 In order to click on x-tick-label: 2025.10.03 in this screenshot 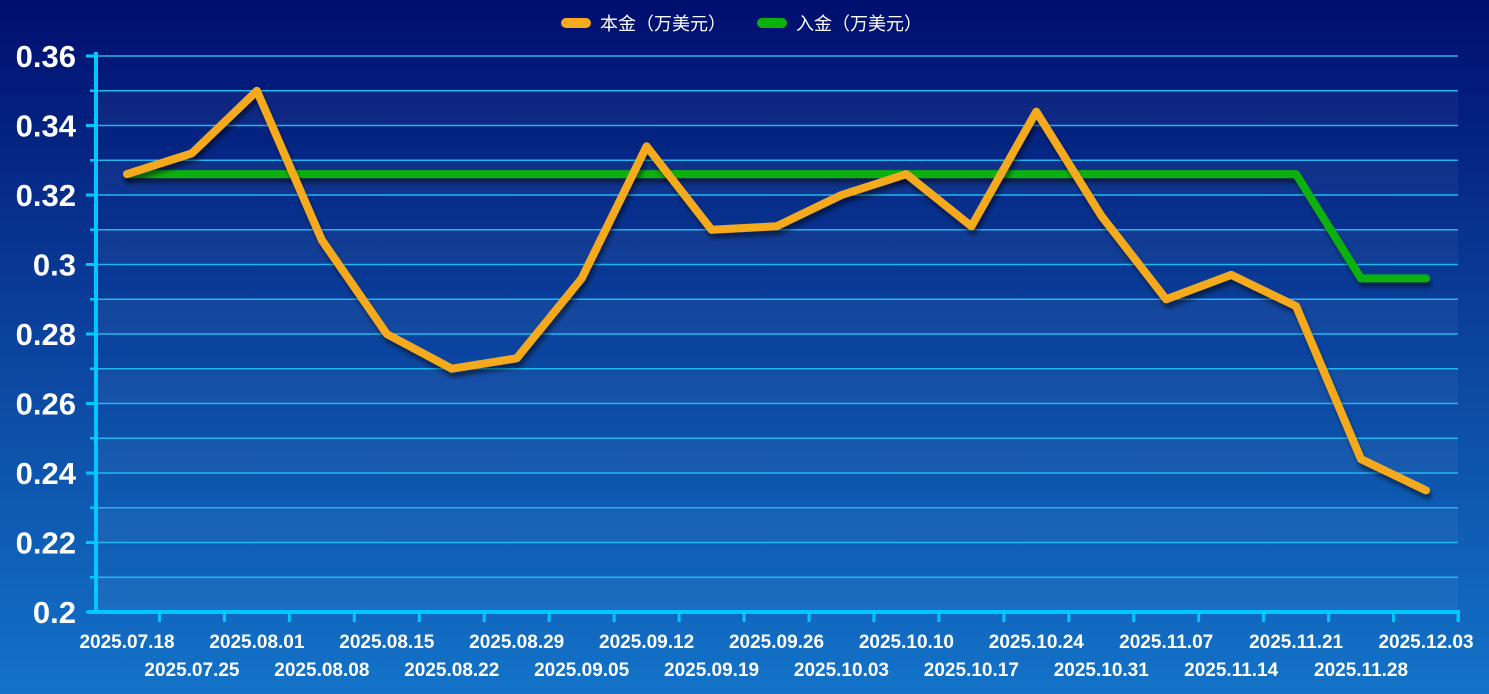, I will do `click(841, 670)`.